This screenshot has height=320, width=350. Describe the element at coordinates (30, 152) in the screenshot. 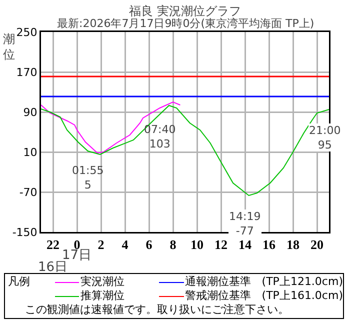

I see `y-tick-label: 10` at that location.